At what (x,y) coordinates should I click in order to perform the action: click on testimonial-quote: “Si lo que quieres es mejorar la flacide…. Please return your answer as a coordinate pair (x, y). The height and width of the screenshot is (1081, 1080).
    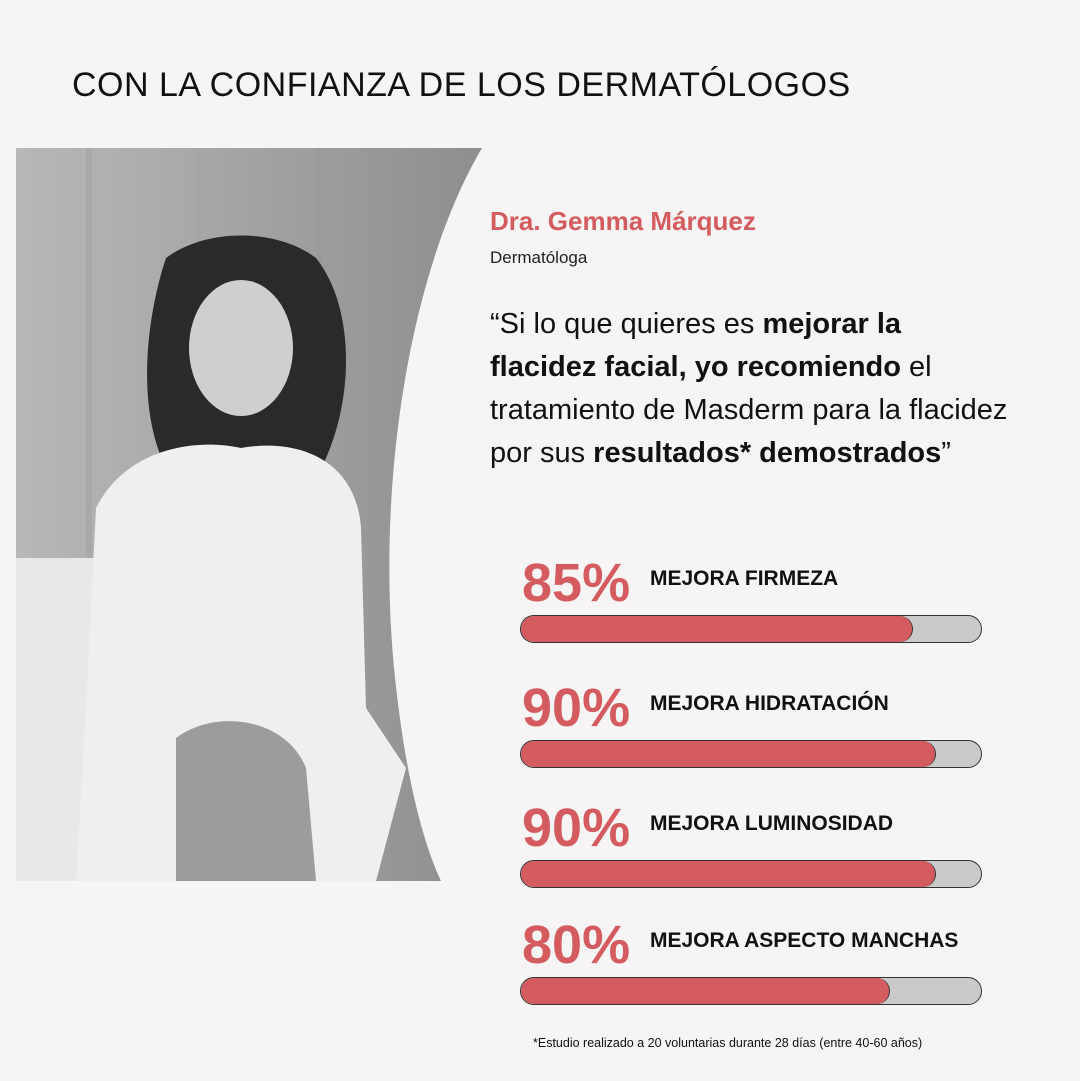
    Looking at the image, I should click on (750, 389).